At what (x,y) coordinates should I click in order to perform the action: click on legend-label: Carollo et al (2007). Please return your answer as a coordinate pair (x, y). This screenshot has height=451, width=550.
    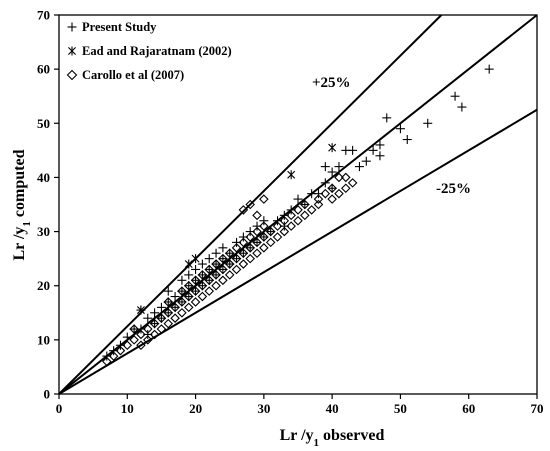
    Looking at the image, I should click on (133, 75).